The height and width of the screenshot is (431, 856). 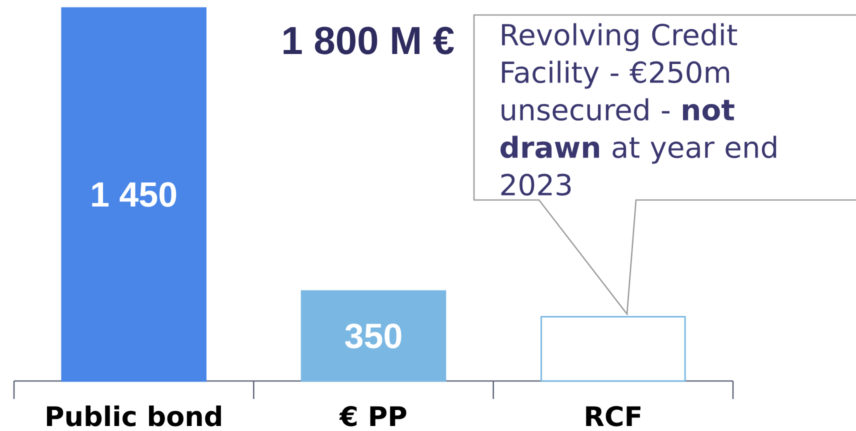 I want to click on annotation: 1 800 M €, so click(x=369, y=40).